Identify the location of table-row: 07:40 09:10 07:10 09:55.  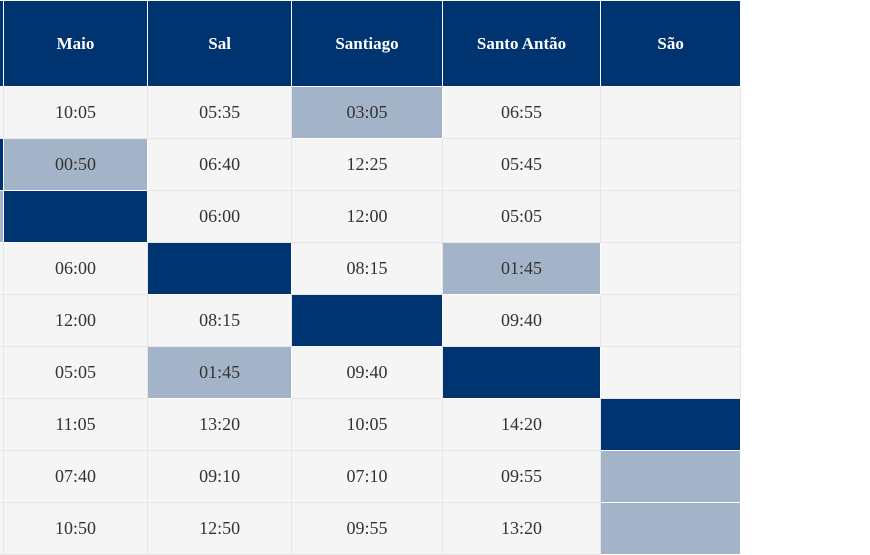
(370, 476).